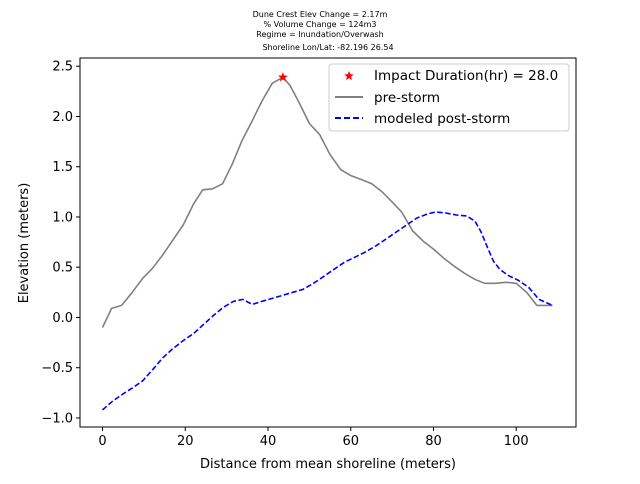 This screenshot has height=484, width=640. I want to click on legend-label-impact-duration: Impact Duration(hr) = 28.0, so click(466, 76).